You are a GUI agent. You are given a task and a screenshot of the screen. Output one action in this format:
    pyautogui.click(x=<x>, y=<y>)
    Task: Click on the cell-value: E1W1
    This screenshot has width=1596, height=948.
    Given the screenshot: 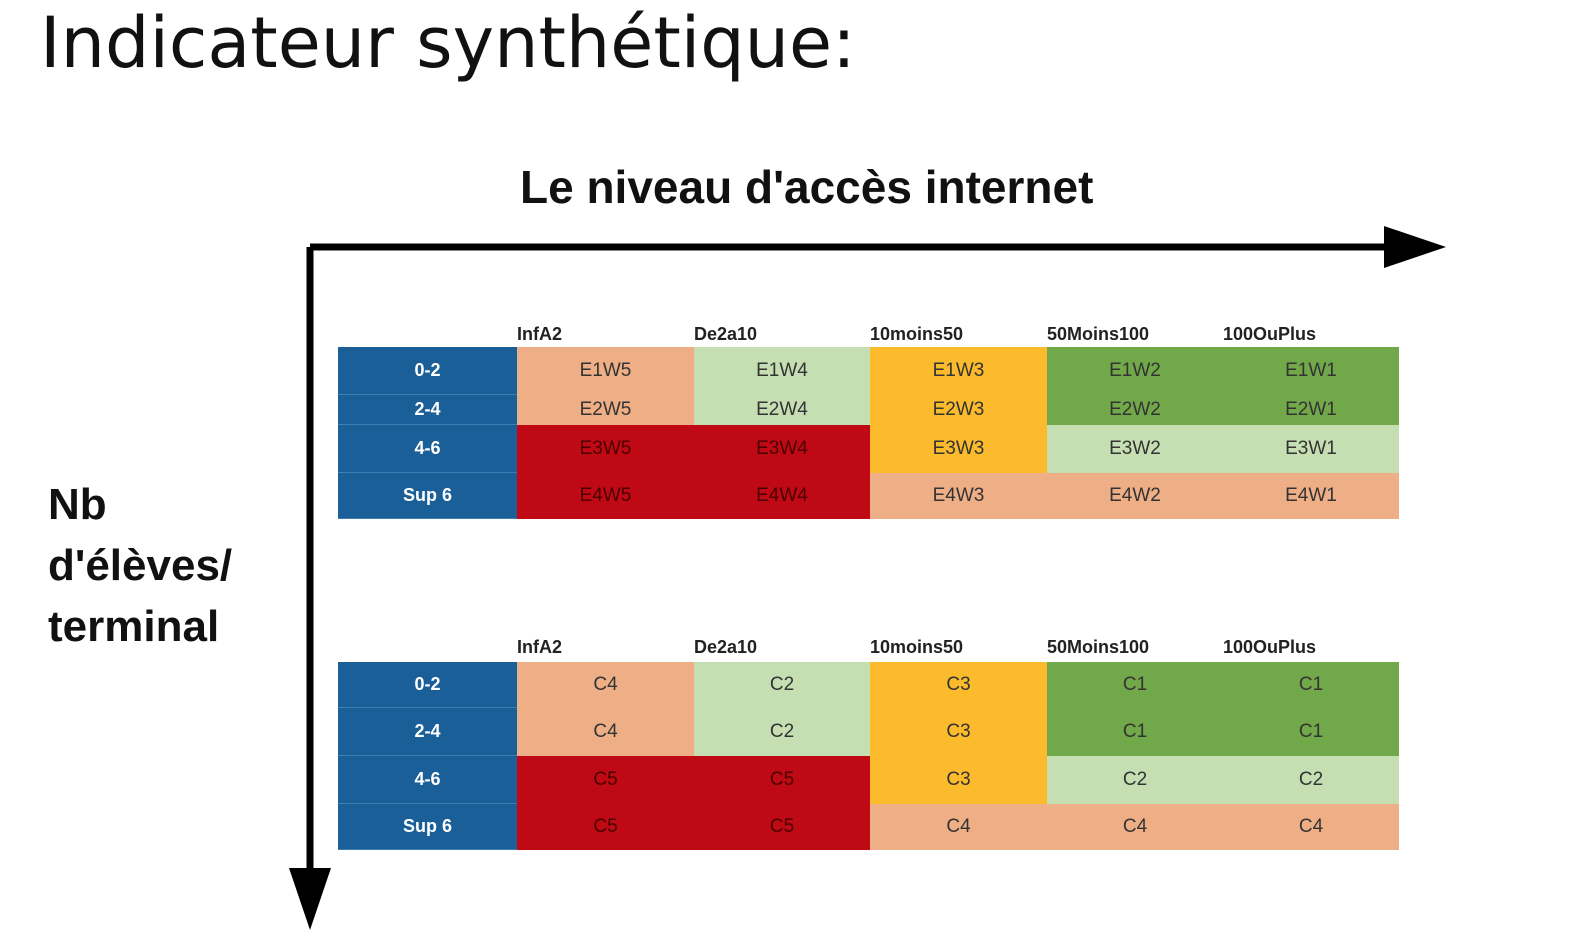 What is the action you would take?
    pyautogui.click(x=1311, y=370)
    